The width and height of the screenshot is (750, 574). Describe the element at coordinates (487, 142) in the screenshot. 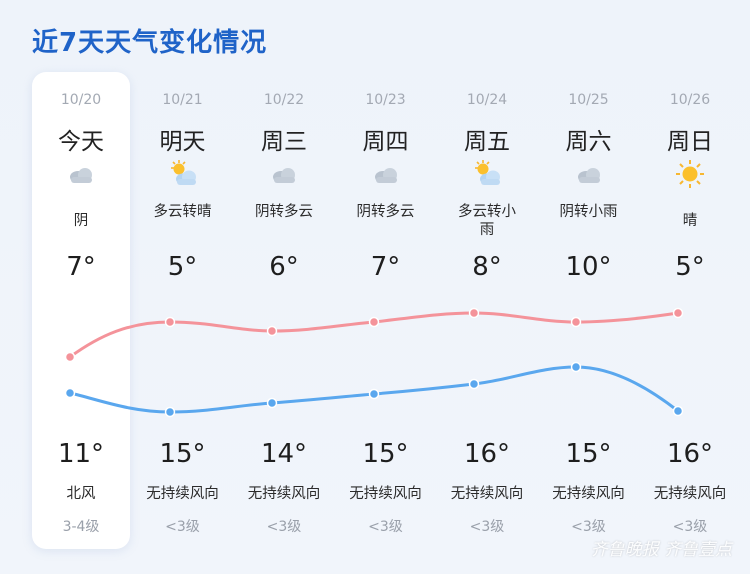

I see `day-label: 周五` at that location.